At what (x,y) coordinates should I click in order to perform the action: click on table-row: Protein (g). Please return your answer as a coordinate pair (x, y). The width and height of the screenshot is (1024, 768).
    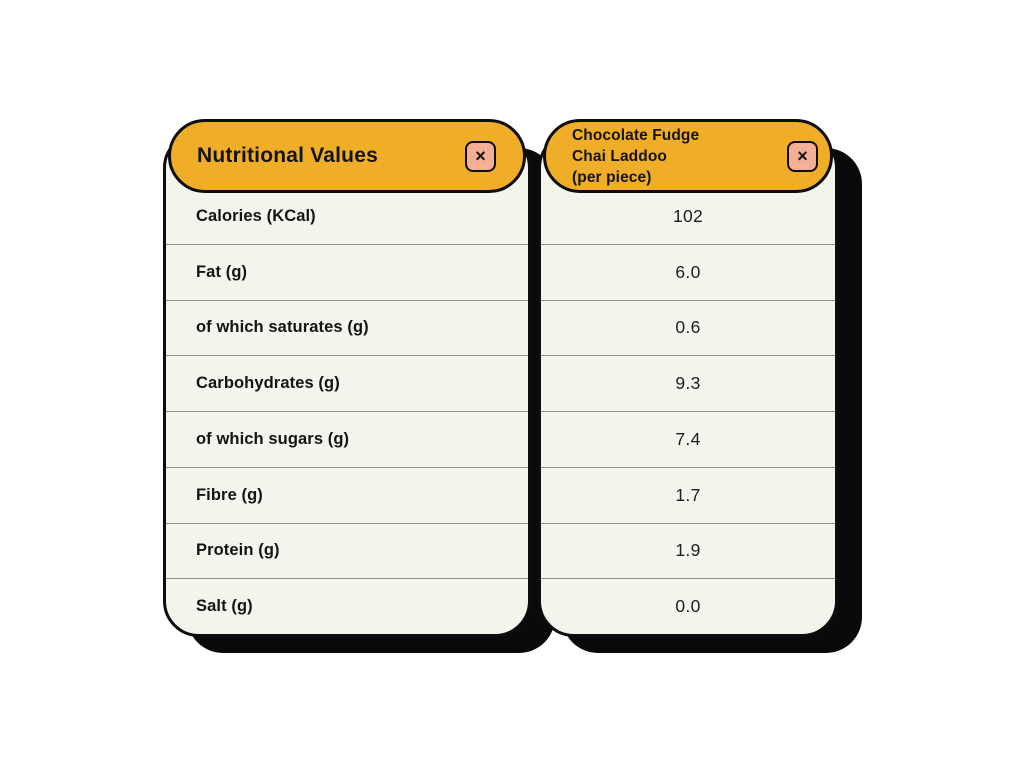
    Looking at the image, I should click on (347, 550).